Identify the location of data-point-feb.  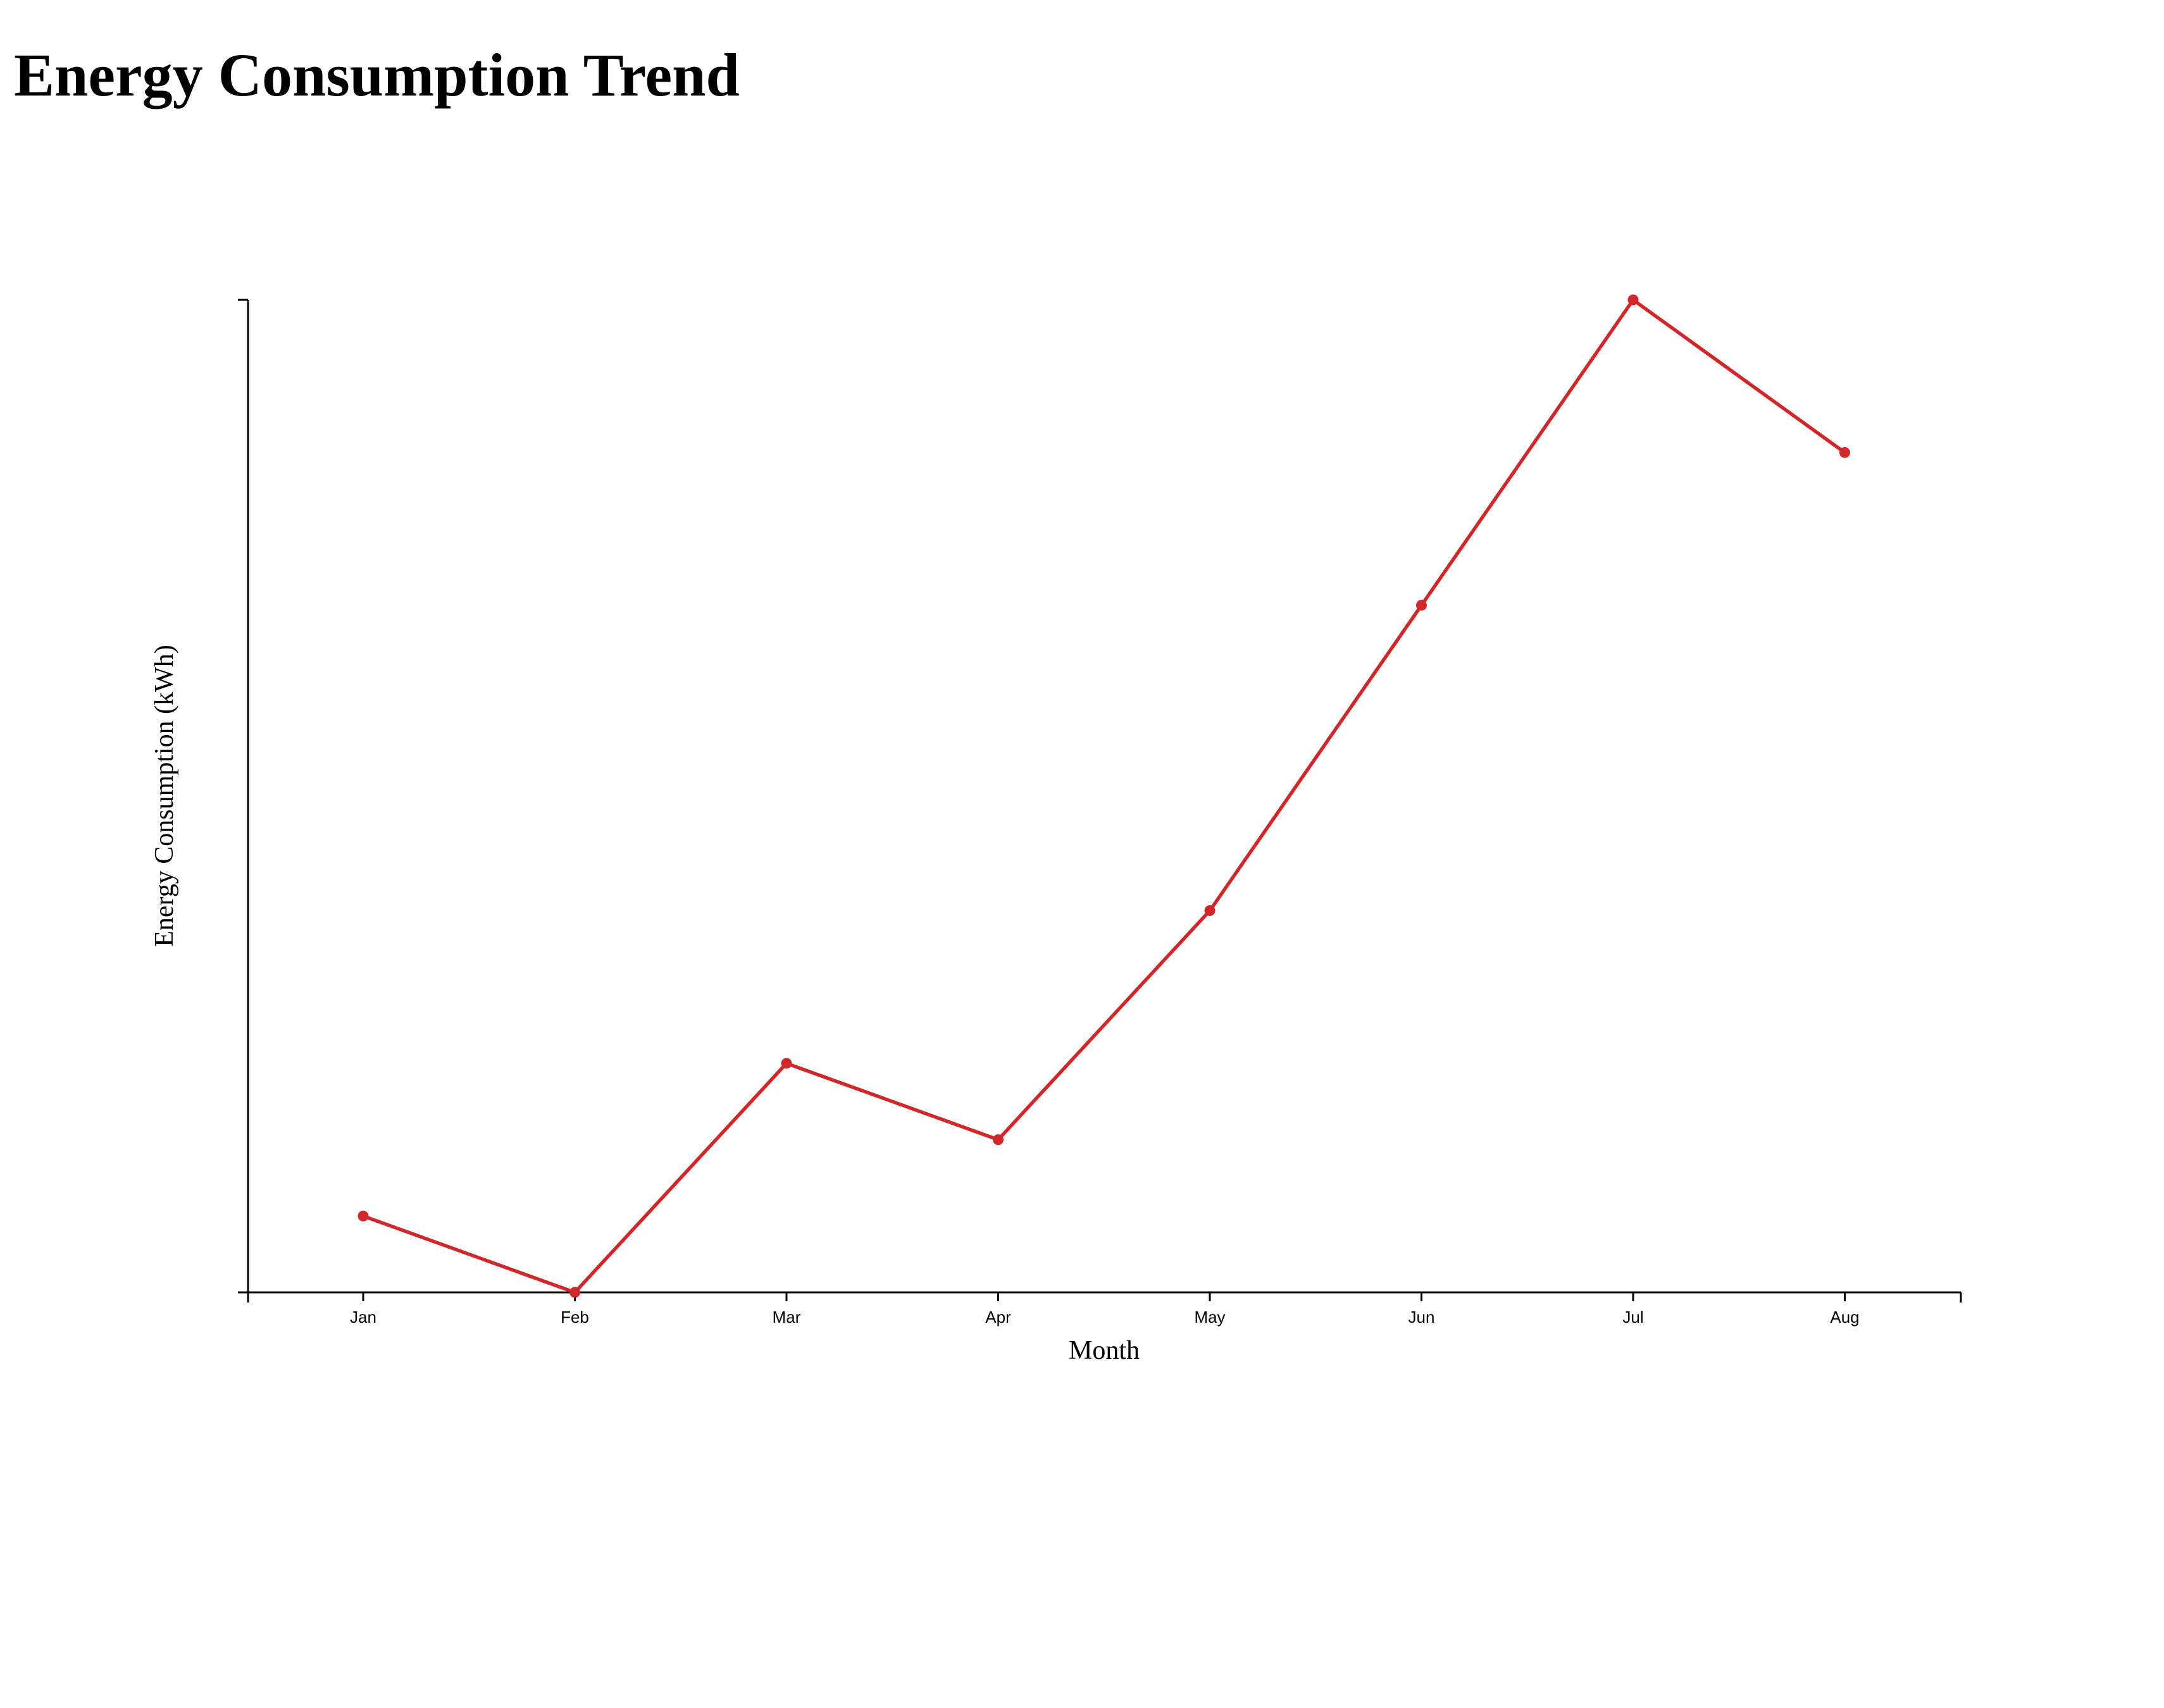
(574, 1292).